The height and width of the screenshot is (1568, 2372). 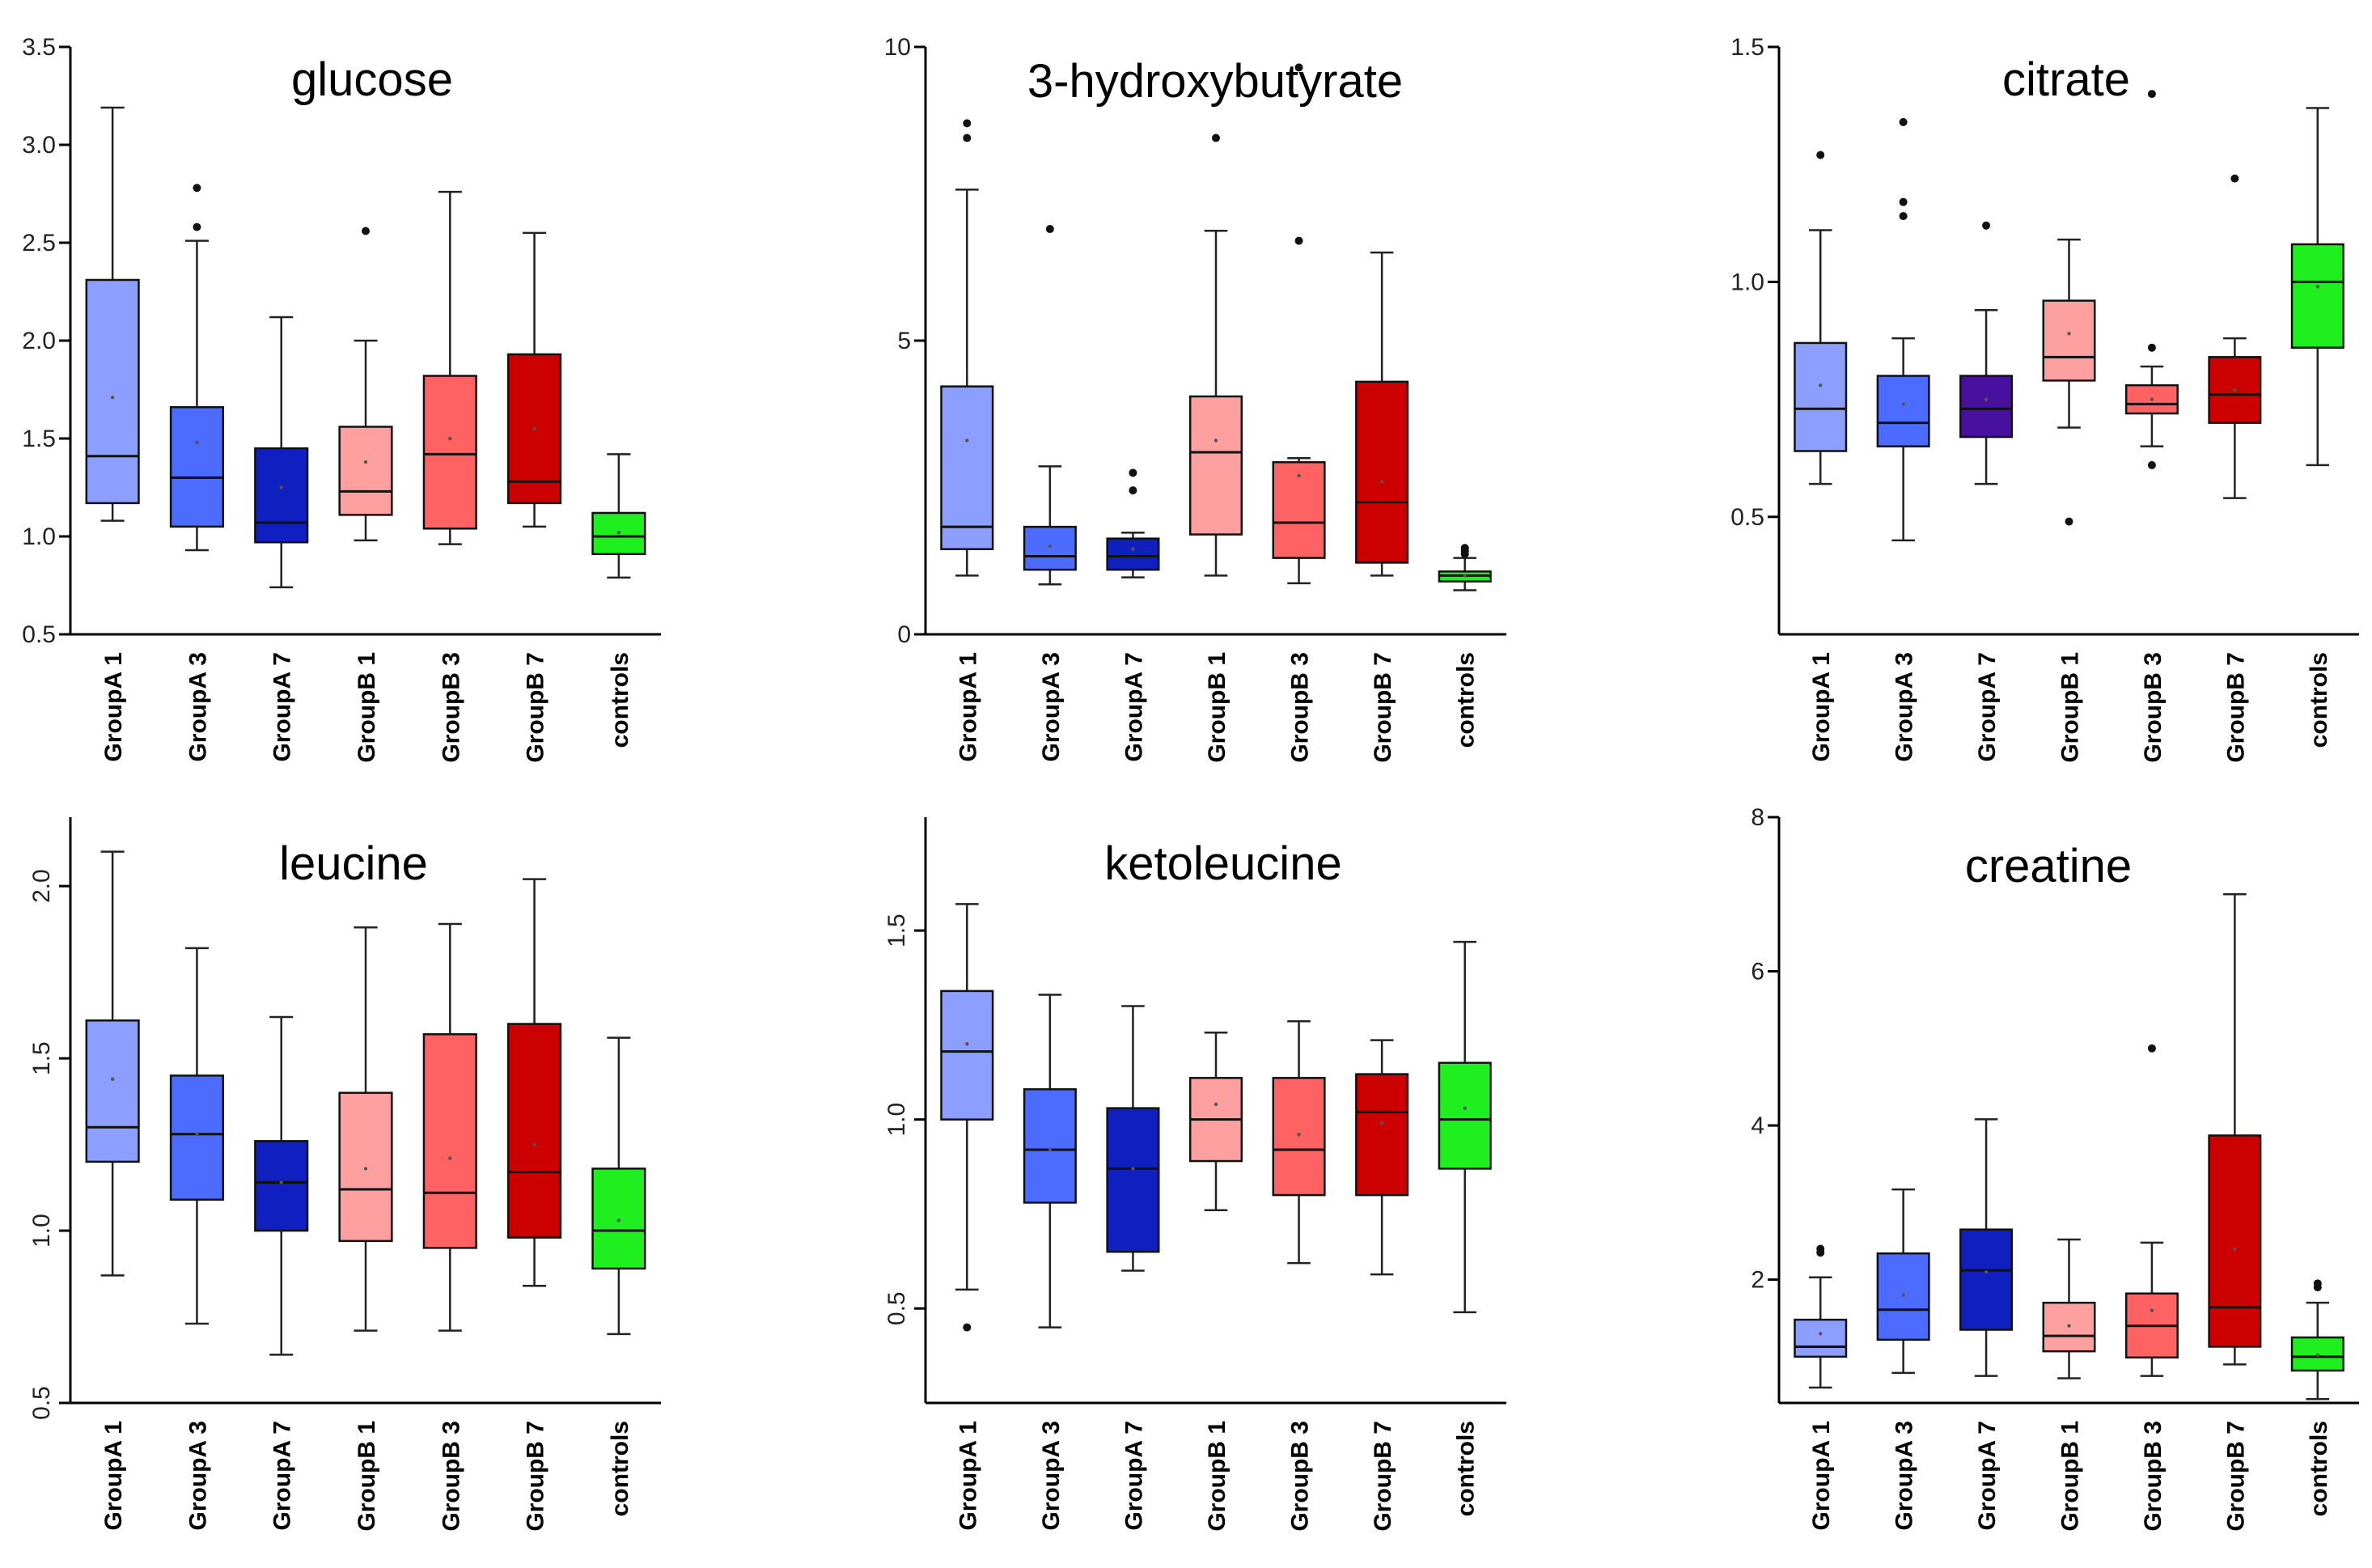 I want to click on category-label: controls, so click(x=2319, y=1469).